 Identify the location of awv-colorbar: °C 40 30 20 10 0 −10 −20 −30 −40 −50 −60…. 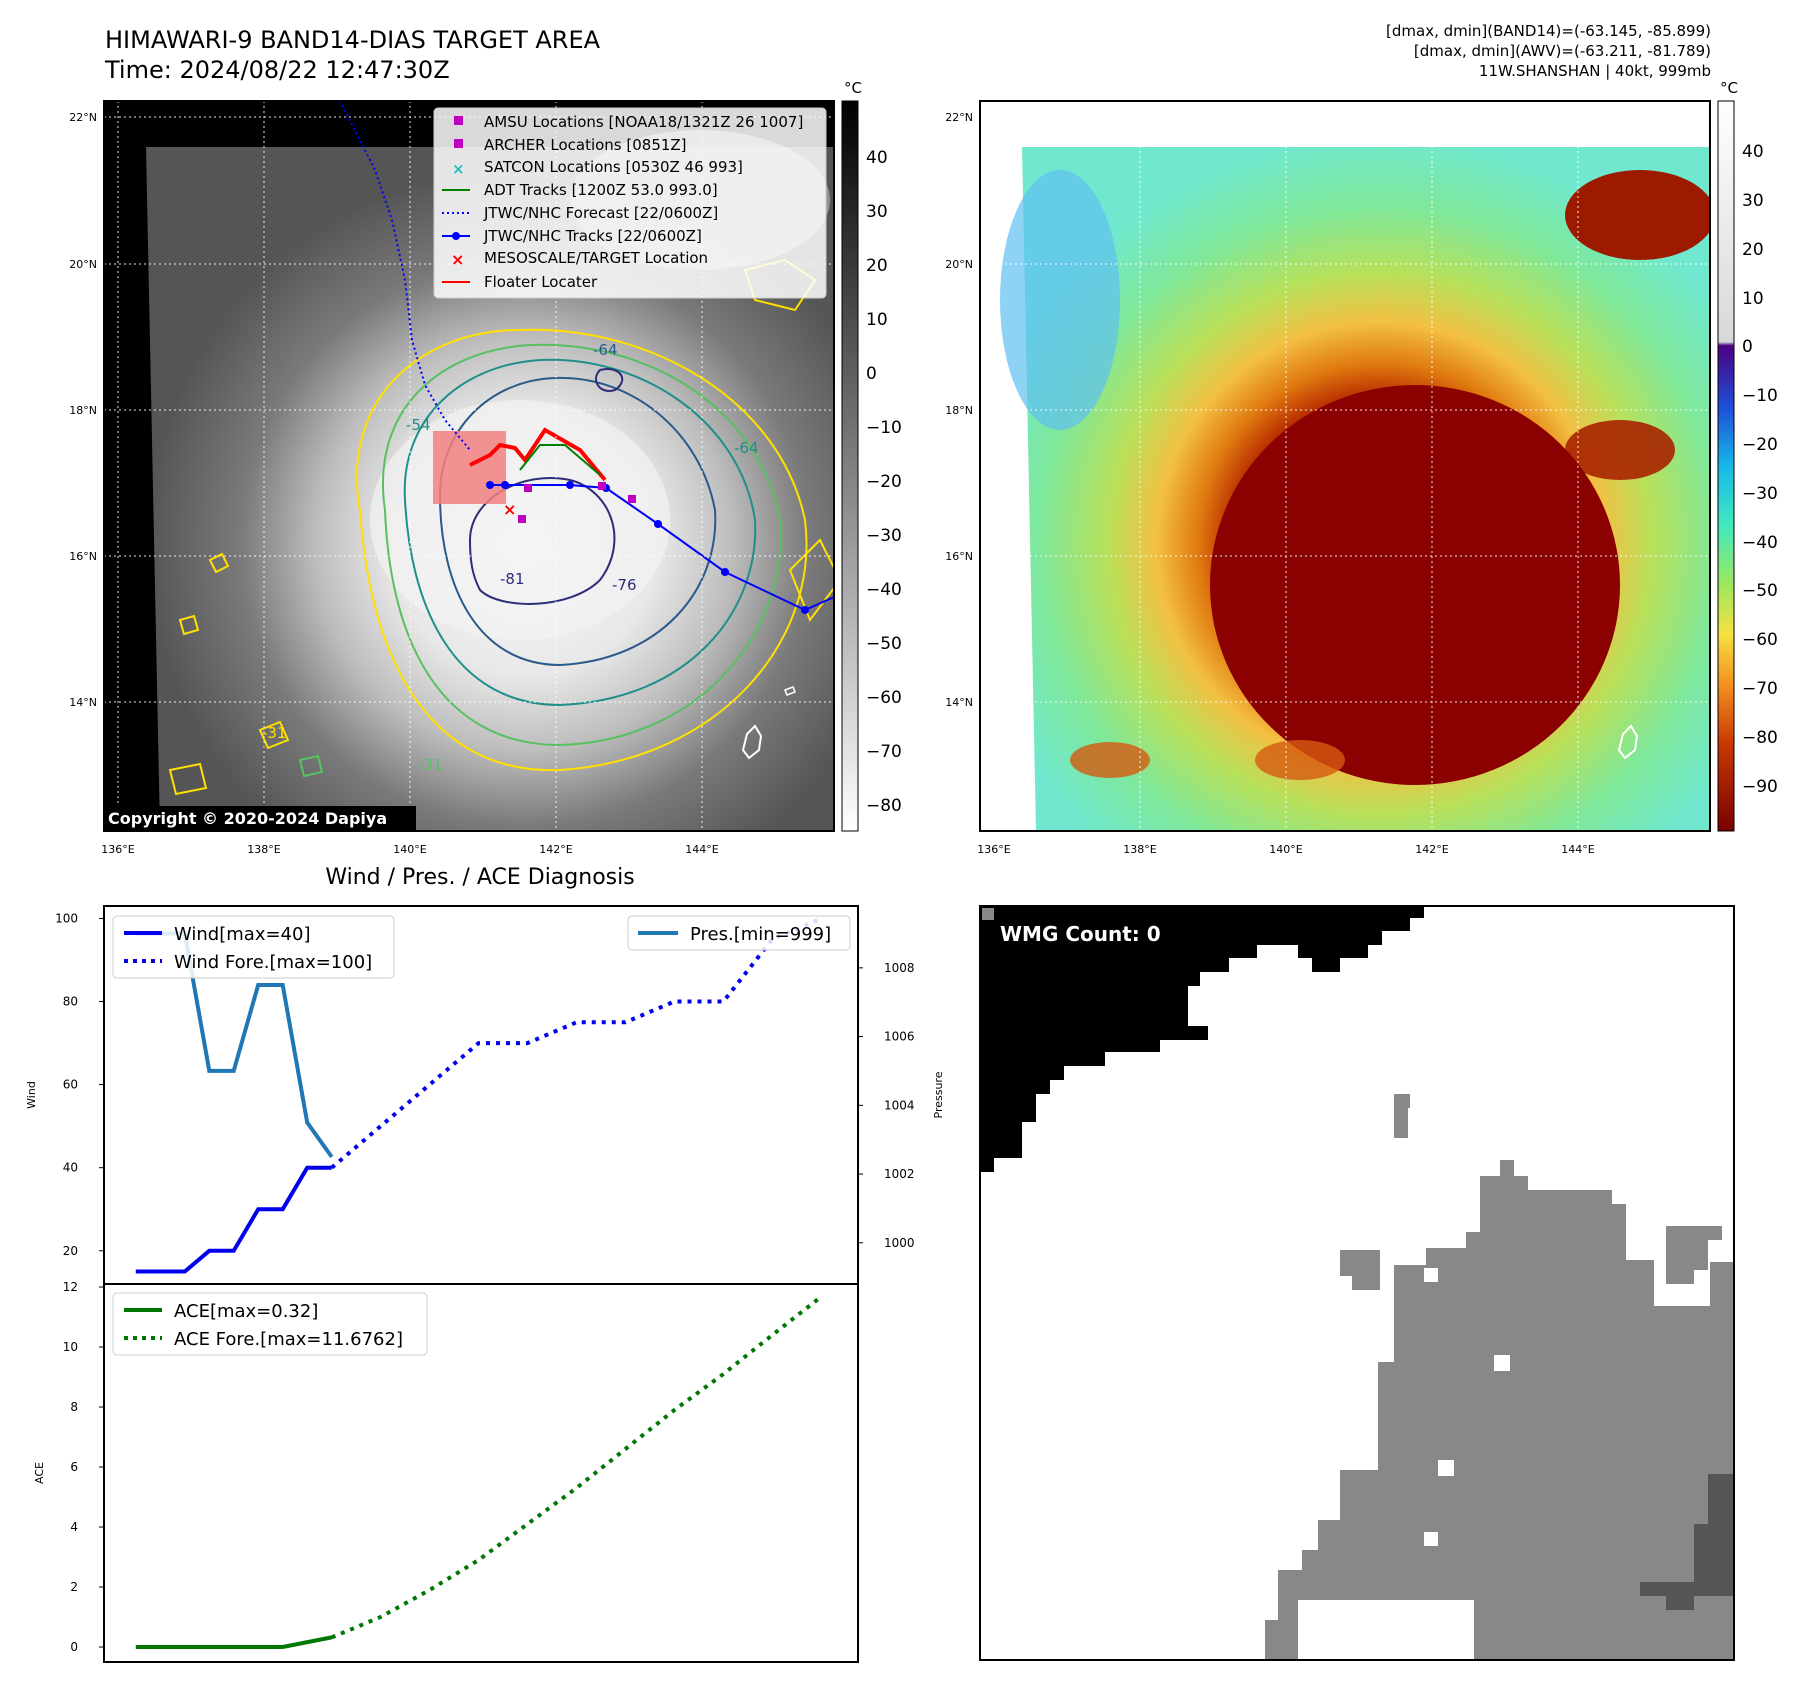
(1747, 455).